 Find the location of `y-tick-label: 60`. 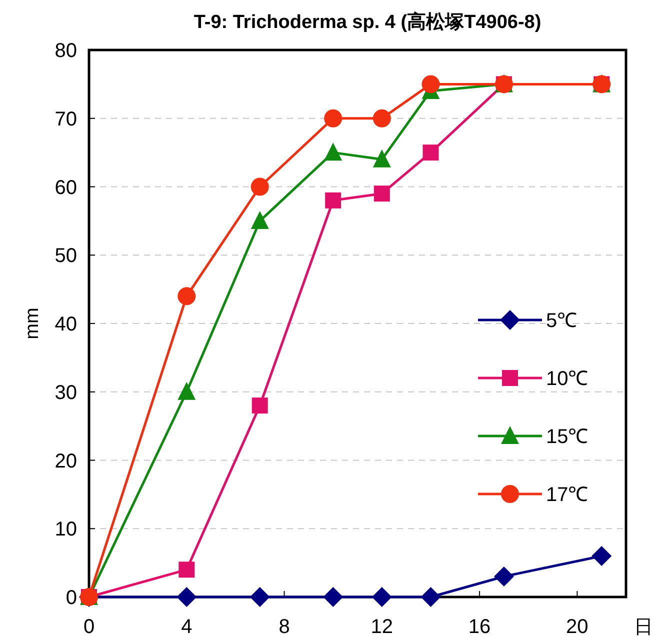

y-tick-label: 60 is located at coordinates (65, 187).